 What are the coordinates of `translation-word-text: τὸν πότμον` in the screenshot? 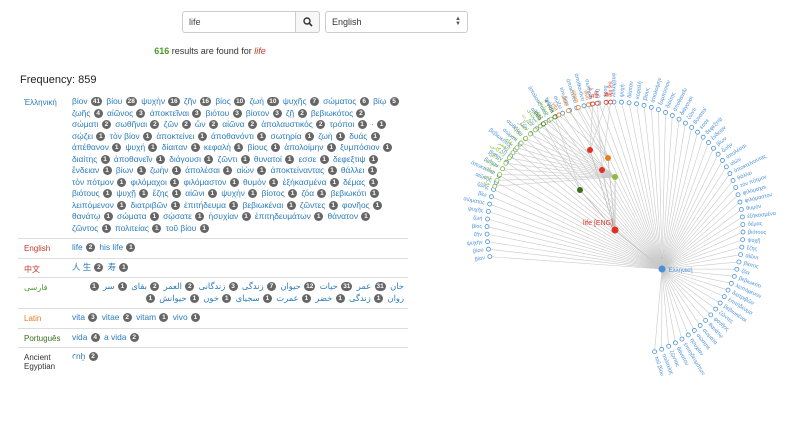 It's located at (93, 181).